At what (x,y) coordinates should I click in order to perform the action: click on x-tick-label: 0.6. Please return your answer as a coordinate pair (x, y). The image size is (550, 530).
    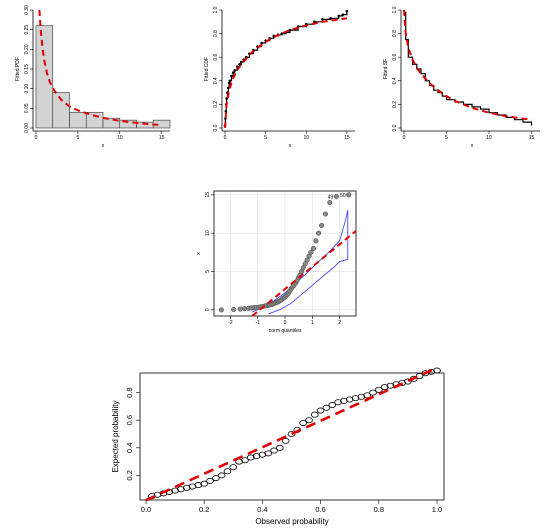
    Looking at the image, I should click on (320, 509).